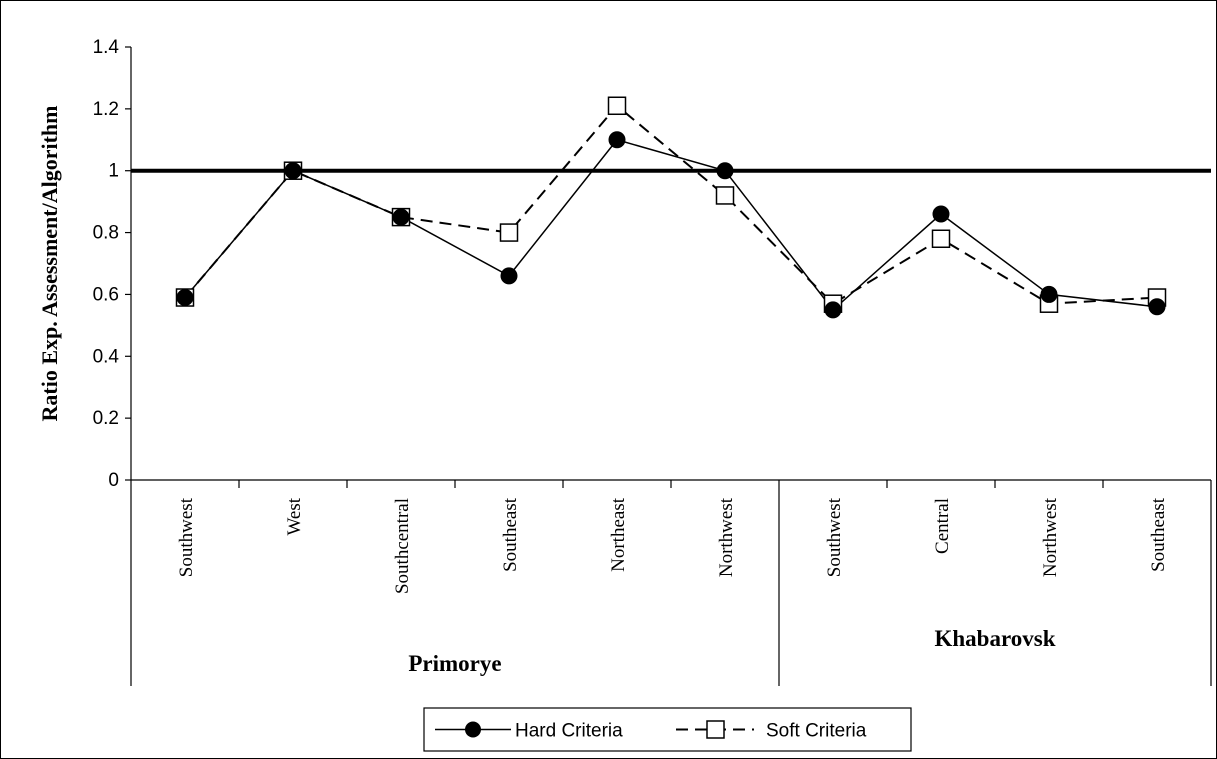  What do you see at coordinates (106, 294) in the screenshot?
I see `y-tick-label: 0.6` at bounding box center [106, 294].